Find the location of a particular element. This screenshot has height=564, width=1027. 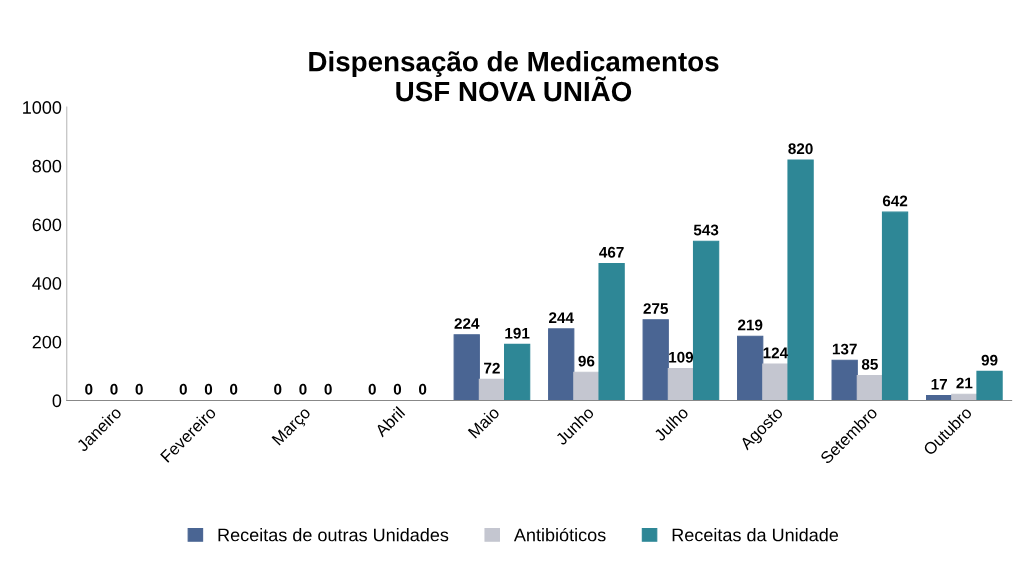

y-tick-label: 1000 is located at coordinates (42, 107).